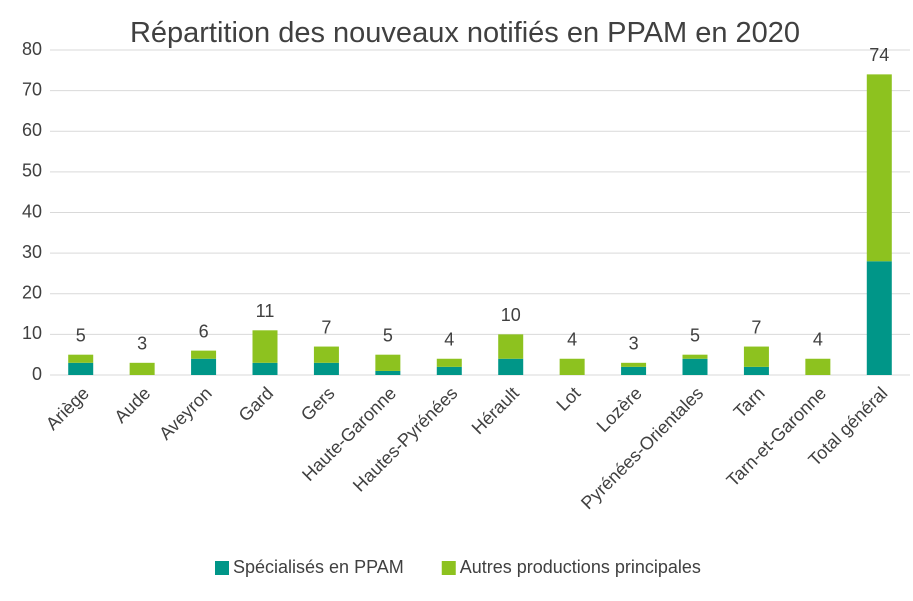 This screenshot has height=601, width=913. What do you see at coordinates (32, 211) in the screenshot?
I see `y-tick-label: 40` at bounding box center [32, 211].